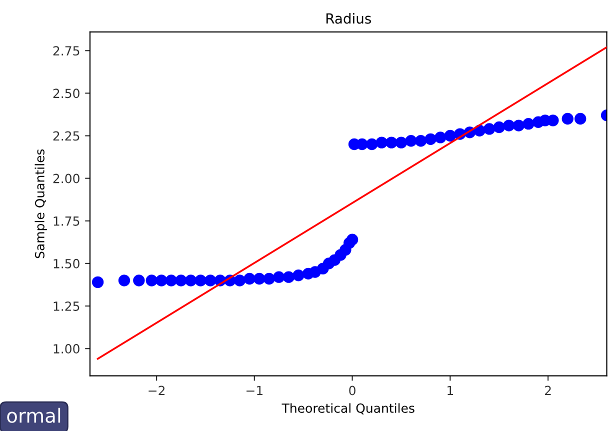 This screenshot has width=608, height=431. What do you see at coordinates (67, 263) in the screenshot?
I see `y-tick-label: 1.50` at bounding box center [67, 263].